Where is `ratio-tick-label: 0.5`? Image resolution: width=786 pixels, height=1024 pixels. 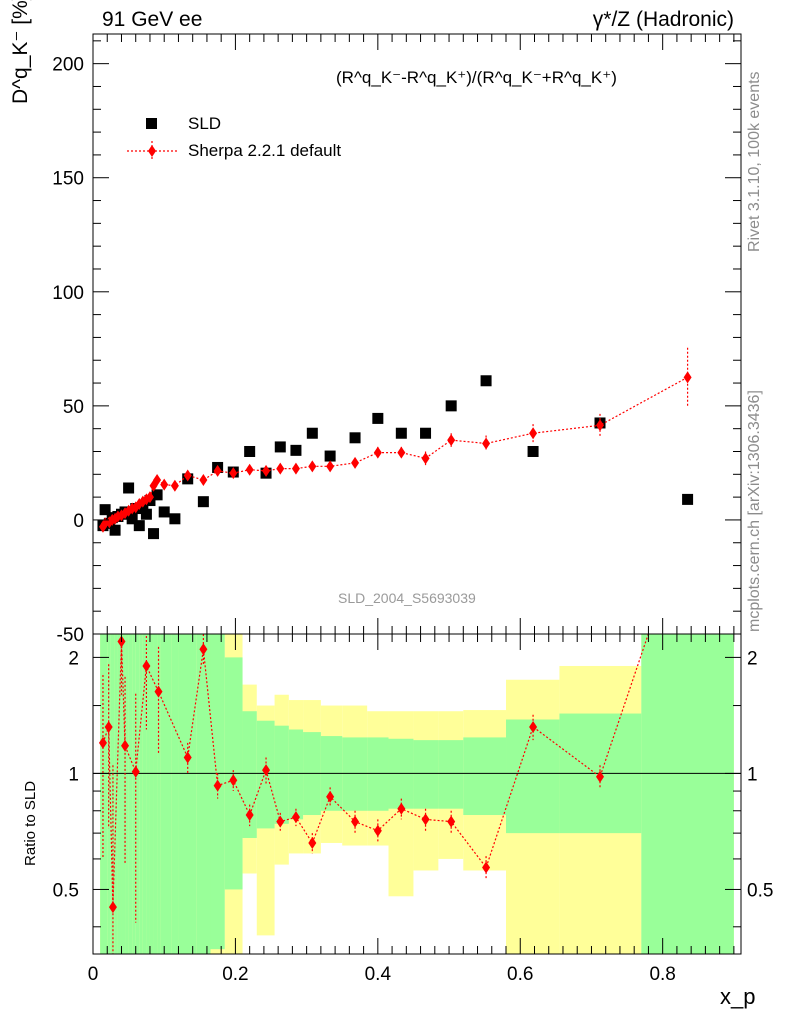 ratio-tick-label: 0.5 is located at coordinates (66, 890).